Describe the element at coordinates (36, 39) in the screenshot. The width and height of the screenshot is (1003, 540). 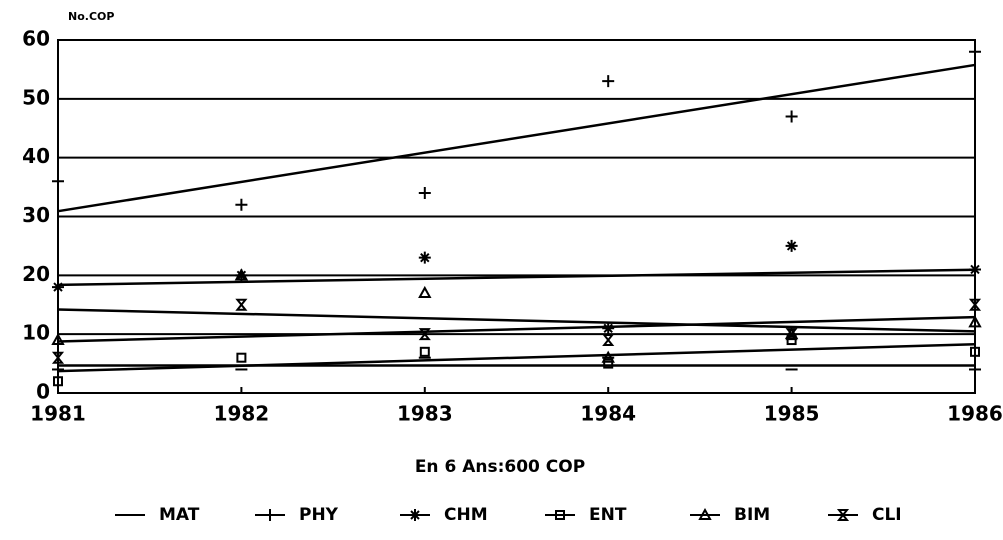
I see `y-tick-label: 60` at that location.